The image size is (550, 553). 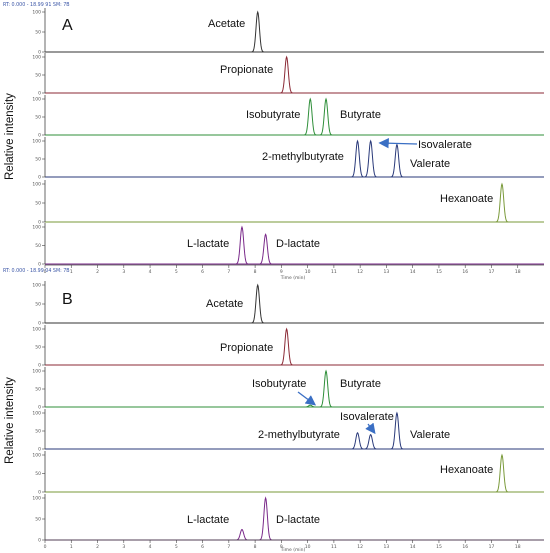 What do you see at coordinates (36, 271) in the screenshot?
I see `panel-header: RT: 0.000 - 18.99 04 SM: 7B` at bounding box center [36, 271].